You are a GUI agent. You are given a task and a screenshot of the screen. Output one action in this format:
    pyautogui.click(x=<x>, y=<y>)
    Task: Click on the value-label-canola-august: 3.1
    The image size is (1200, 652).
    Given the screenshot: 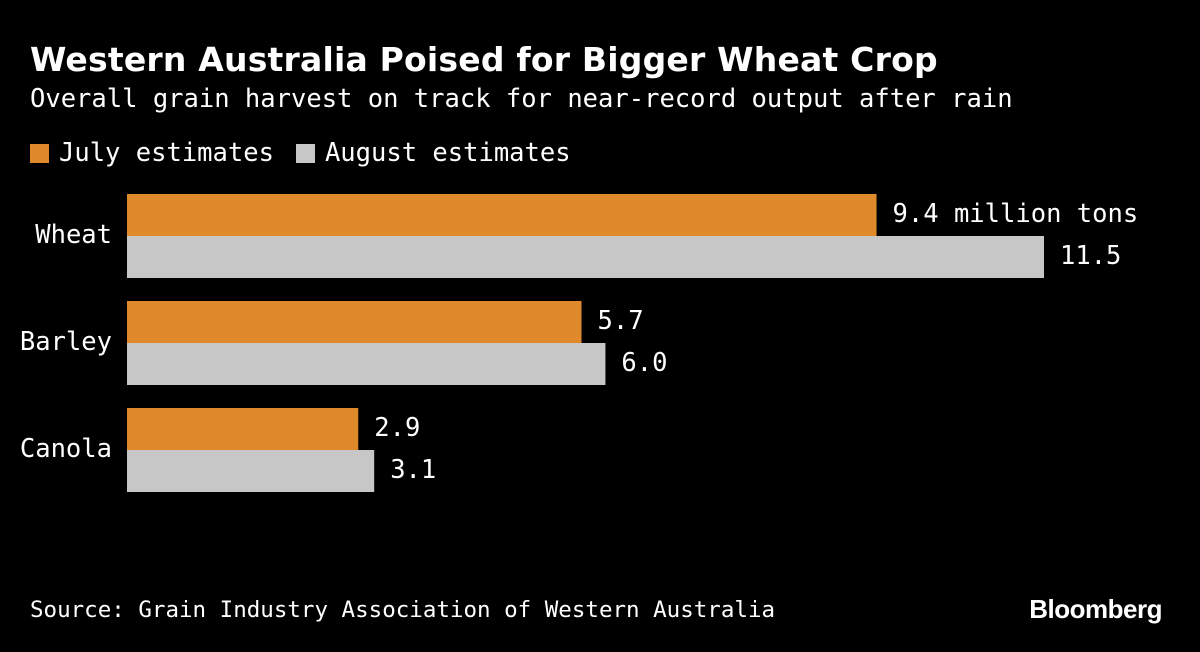 What is the action you would take?
    pyautogui.click(x=413, y=470)
    